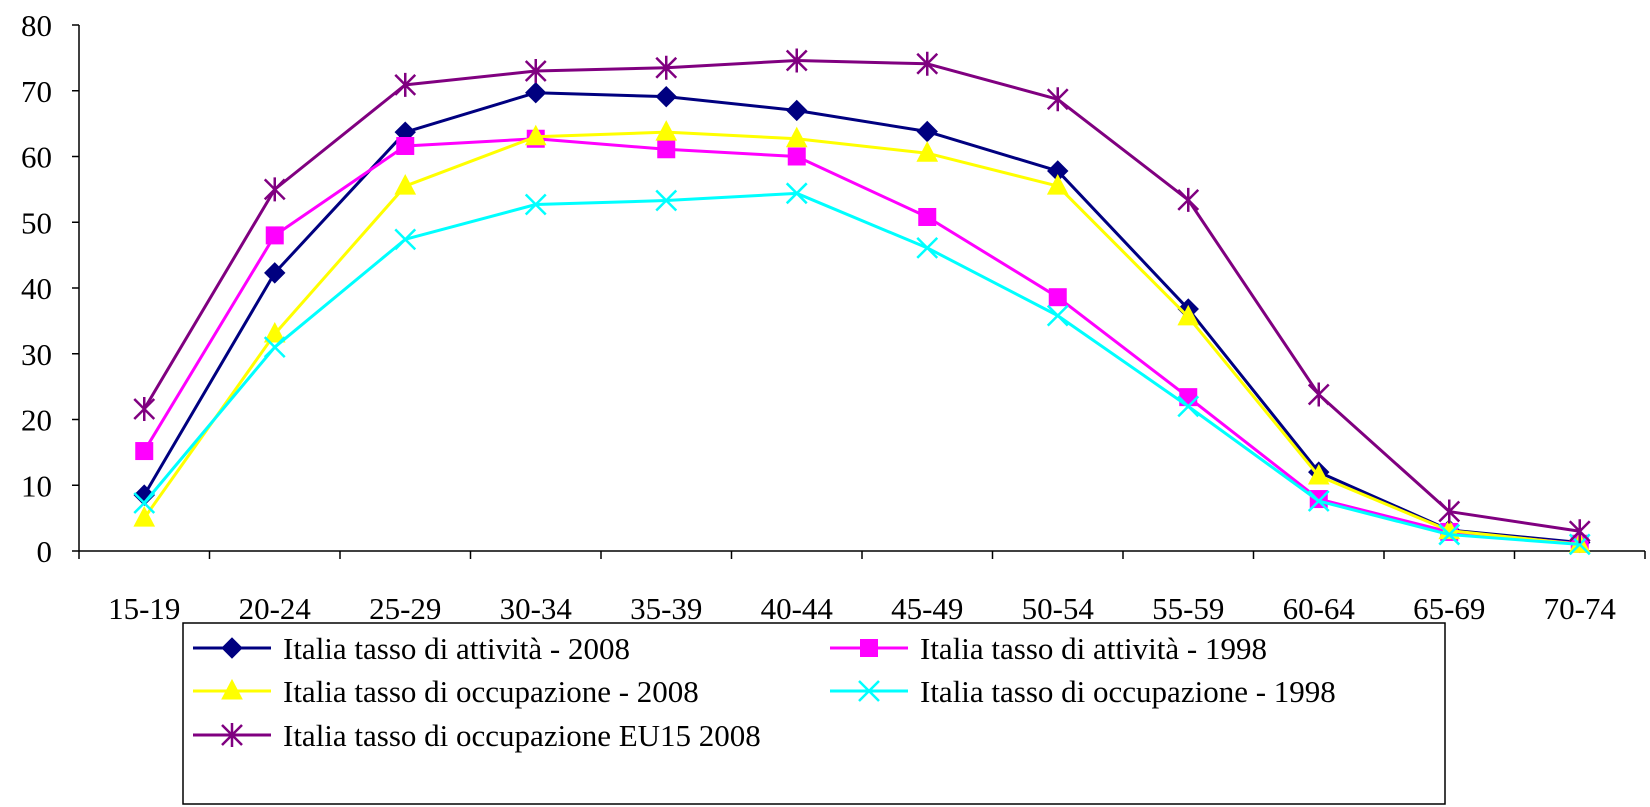 Image resolution: width=1650 pixels, height=807 pixels. What do you see at coordinates (1188, 608) in the screenshot?
I see `x-tick-label: 55-59` at bounding box center [1188, 608].